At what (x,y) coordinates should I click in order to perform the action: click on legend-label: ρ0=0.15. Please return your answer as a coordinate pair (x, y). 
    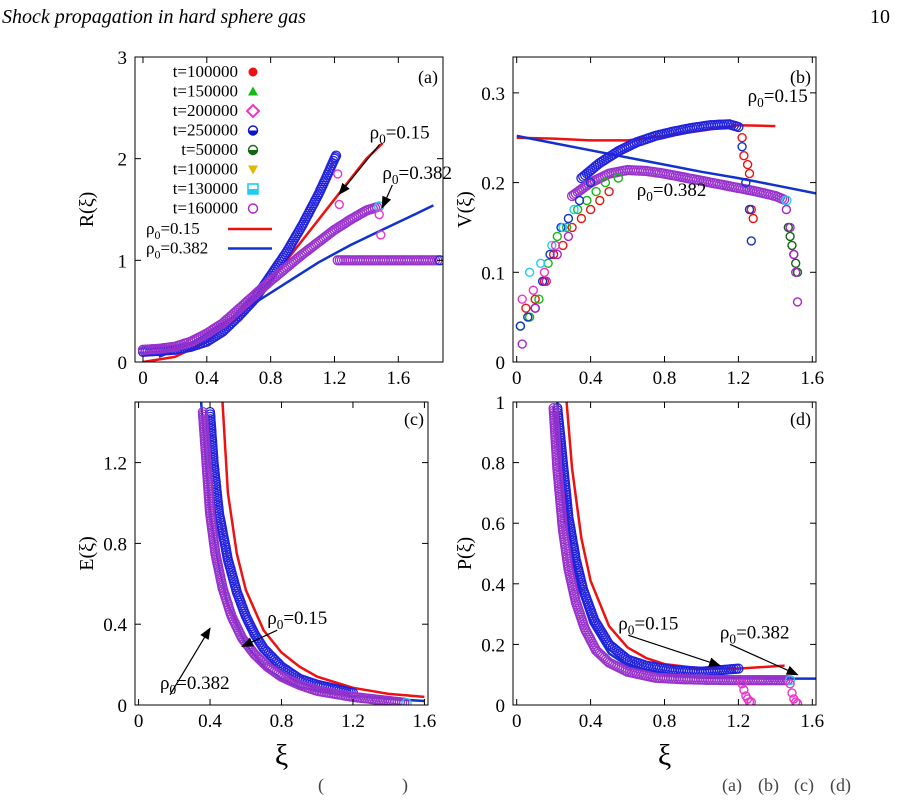
    Looking at the image, I should click on (173, 230).